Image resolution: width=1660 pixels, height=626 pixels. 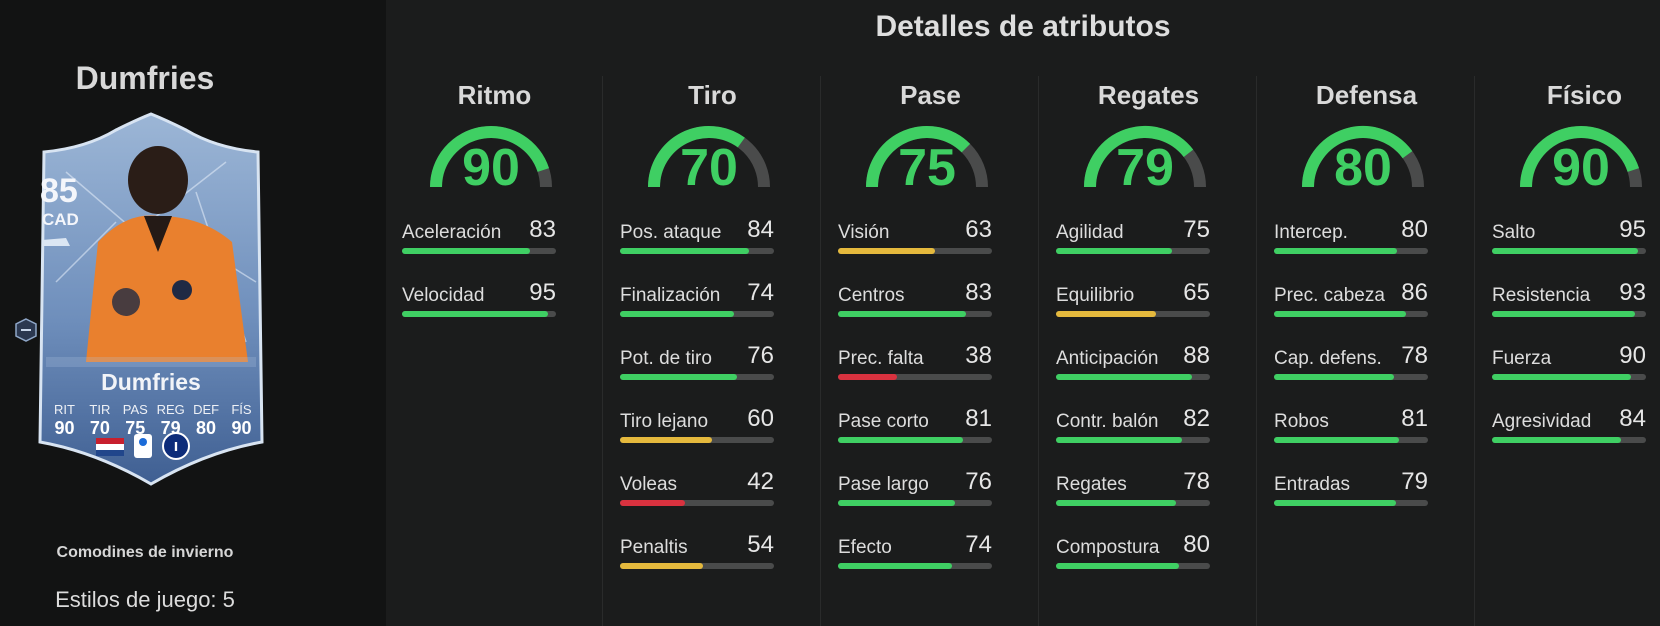 What do you see at coordinates (1328, 358) in the screenshot?
I see `stat-label: Cap. defens.` at bounding box center [1328, 358].